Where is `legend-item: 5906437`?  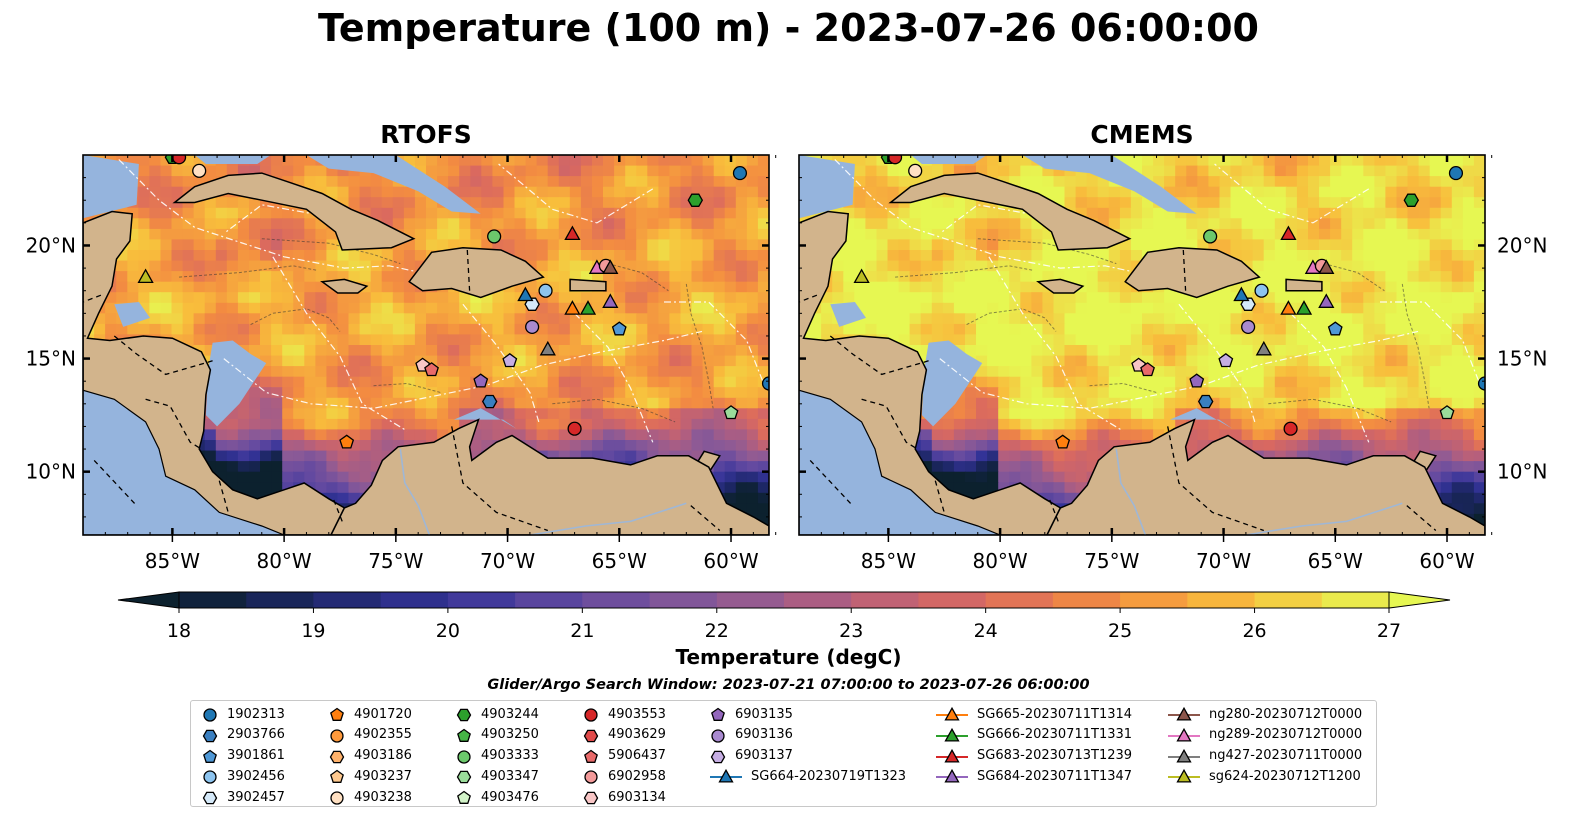
legend-item: 5906437 is located at coordinates (624, 756).